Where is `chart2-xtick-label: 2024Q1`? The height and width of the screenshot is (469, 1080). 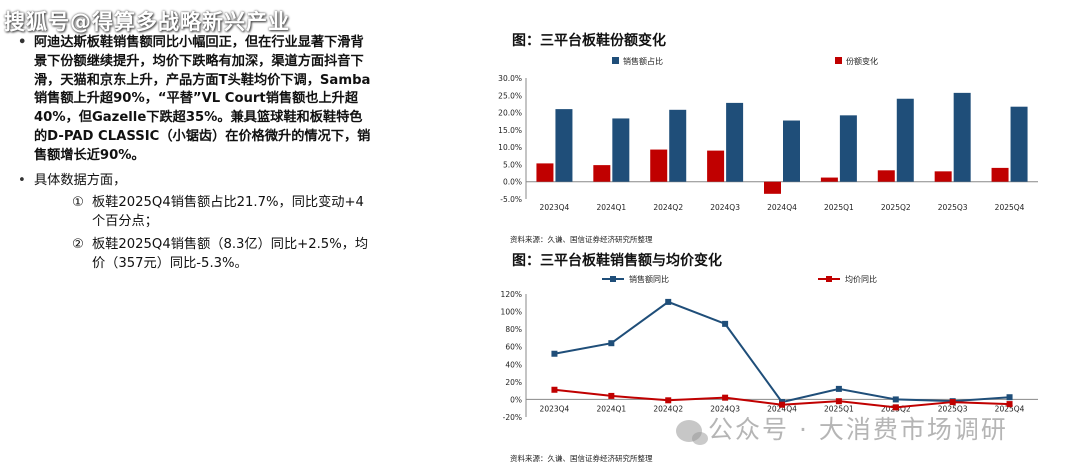 chart2-xtick-label: 2024Q1 is located at coordinates (611, 408).